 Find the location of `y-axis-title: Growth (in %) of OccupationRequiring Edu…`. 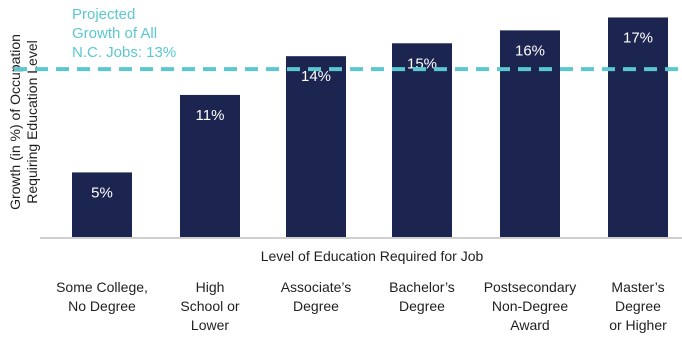

y-axis-title: Growth (in %) of OccupationRequiring Edu… is located at coordinates (23, 122).